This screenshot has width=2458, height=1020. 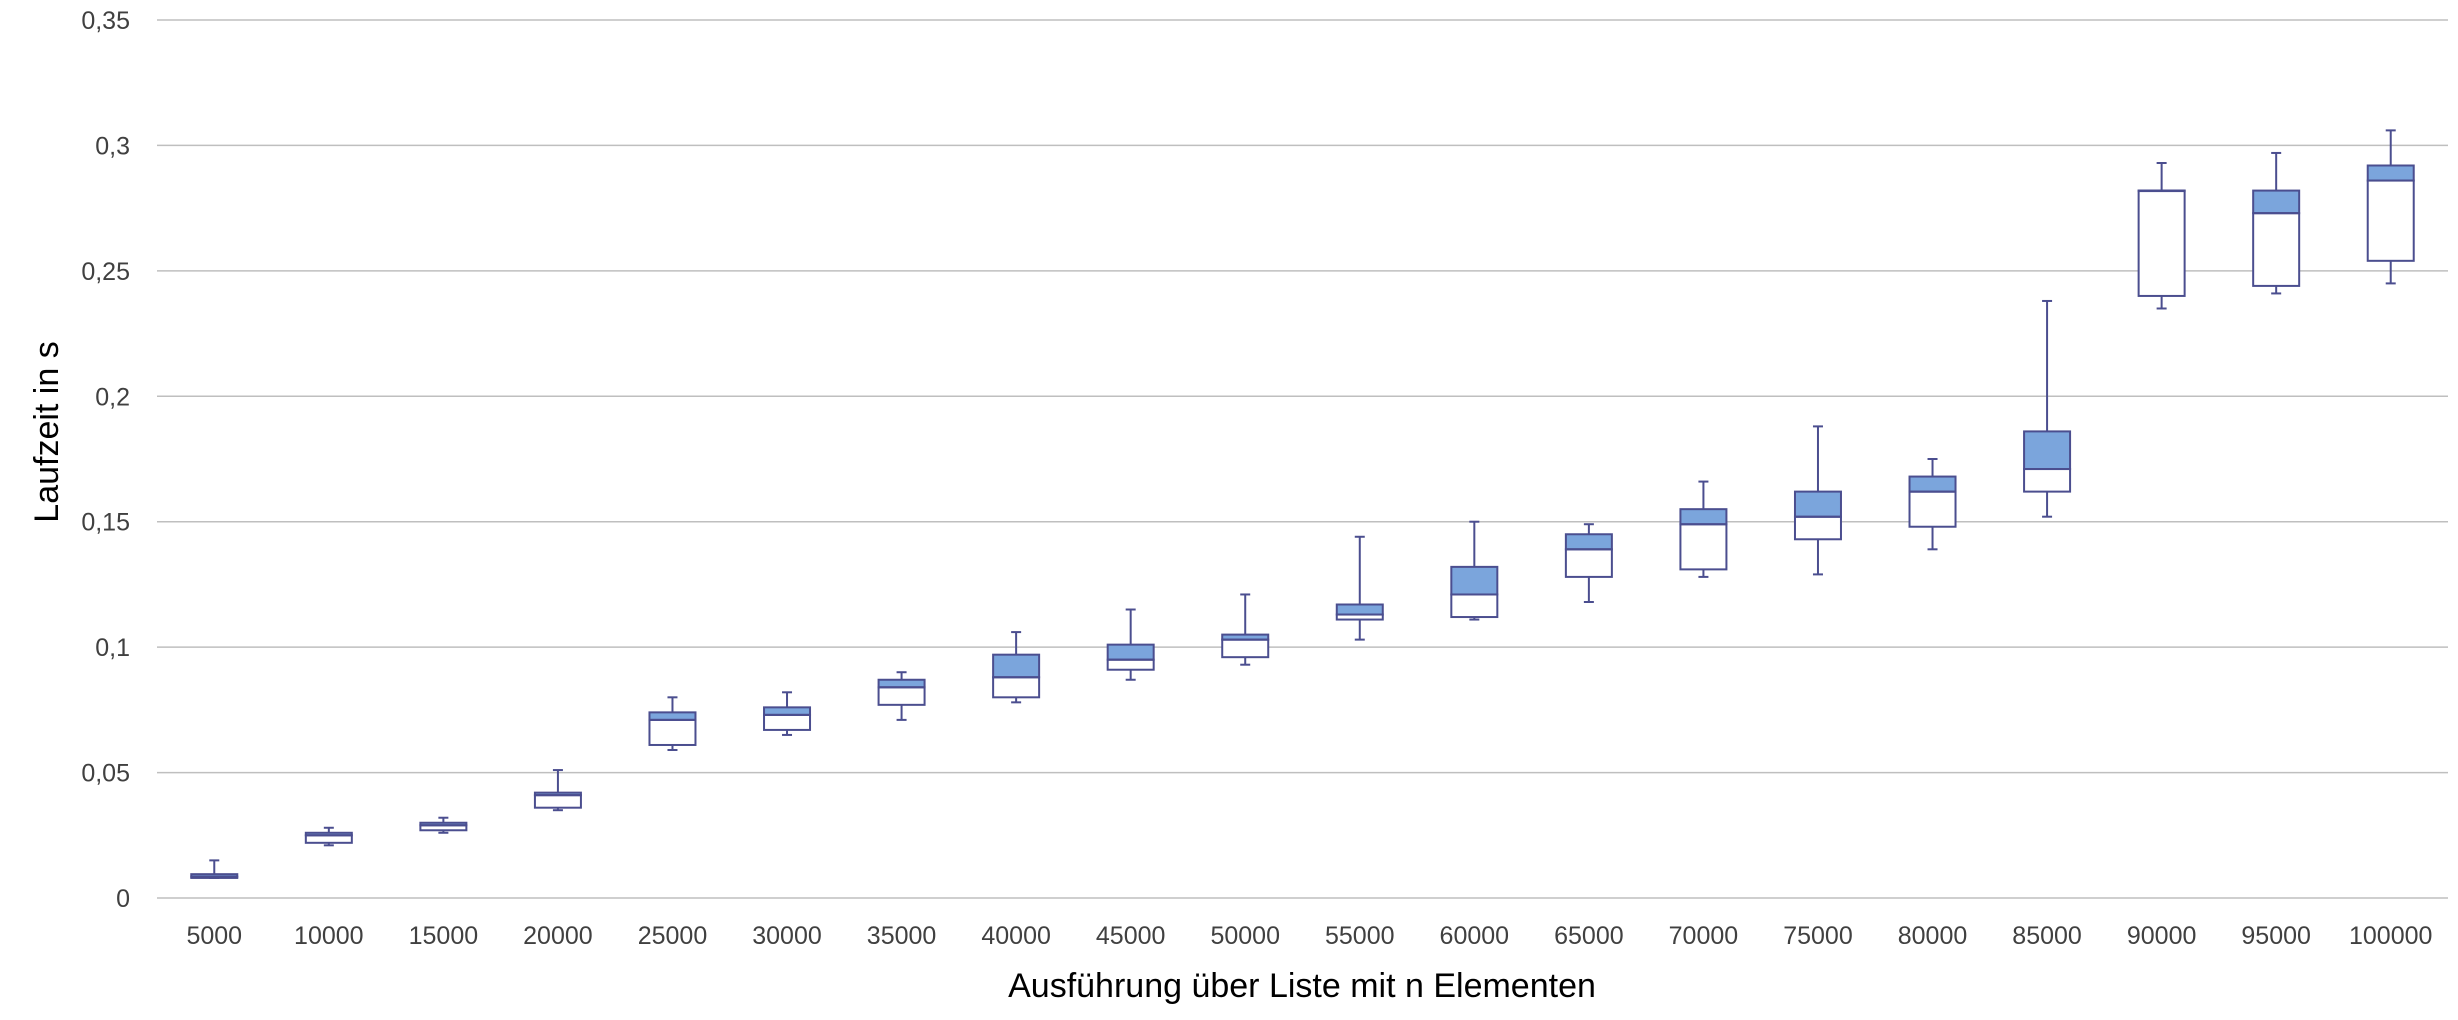 What do you see at coordinates (123, 899) in the screenshot?
I see `y-tick-label: 0` at bounding box center [123, 899].